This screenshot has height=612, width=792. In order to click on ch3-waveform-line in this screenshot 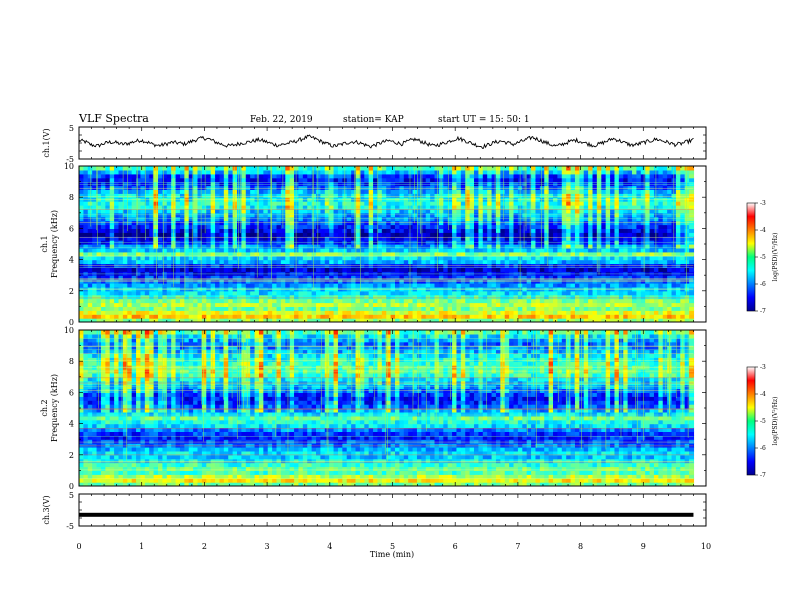, I will do `click(386, 514)`.